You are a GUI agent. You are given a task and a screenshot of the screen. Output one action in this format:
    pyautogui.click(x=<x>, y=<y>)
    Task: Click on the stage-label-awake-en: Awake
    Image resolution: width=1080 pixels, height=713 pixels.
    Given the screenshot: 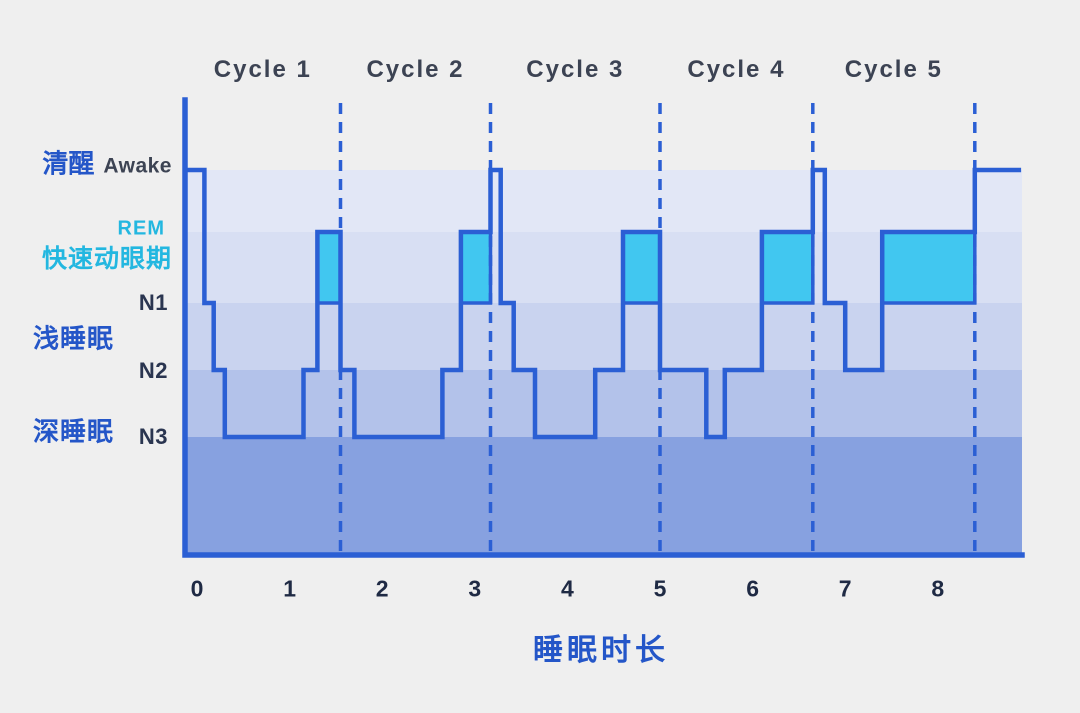 What is the action you would take?
    pyautogui.click(x=137, y=166)
    